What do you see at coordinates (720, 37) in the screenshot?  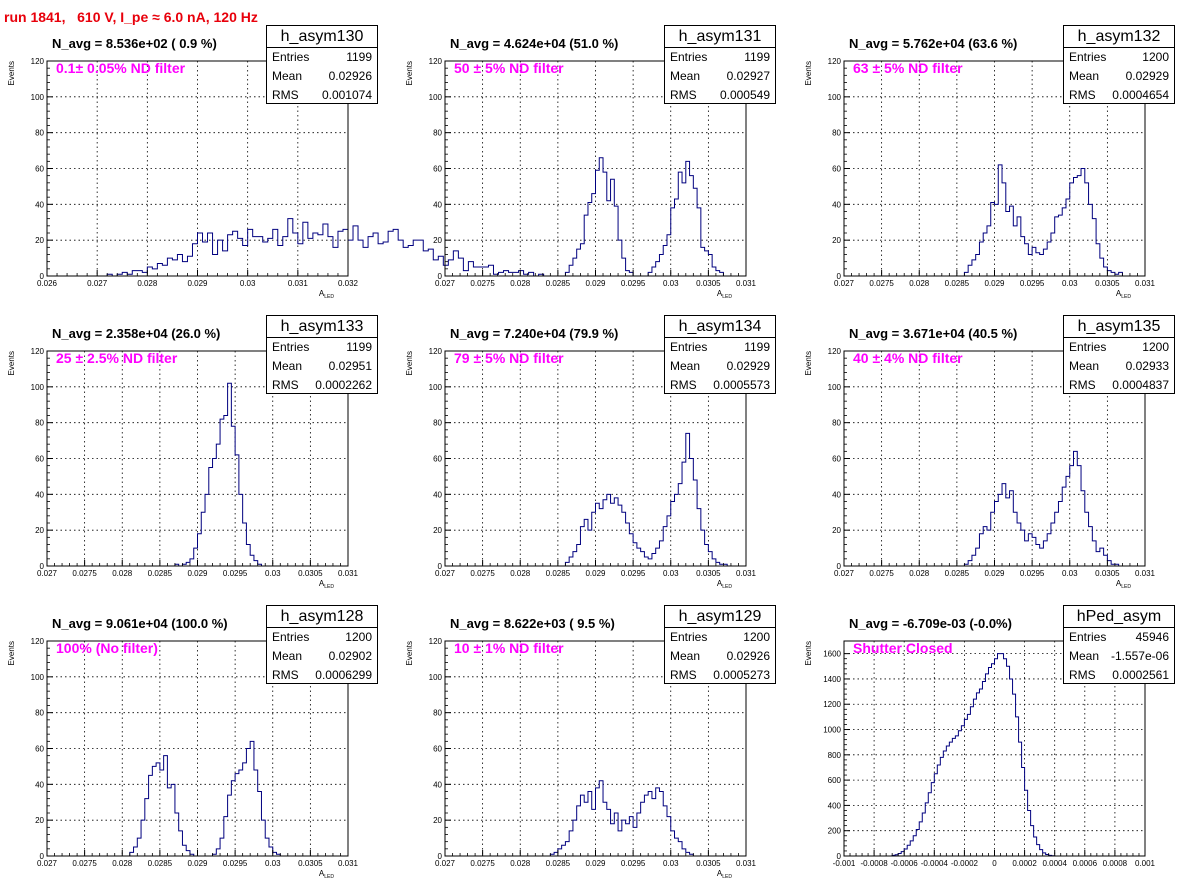 I see `histogram-name: h_asym131` at bounding box center [720, 37].